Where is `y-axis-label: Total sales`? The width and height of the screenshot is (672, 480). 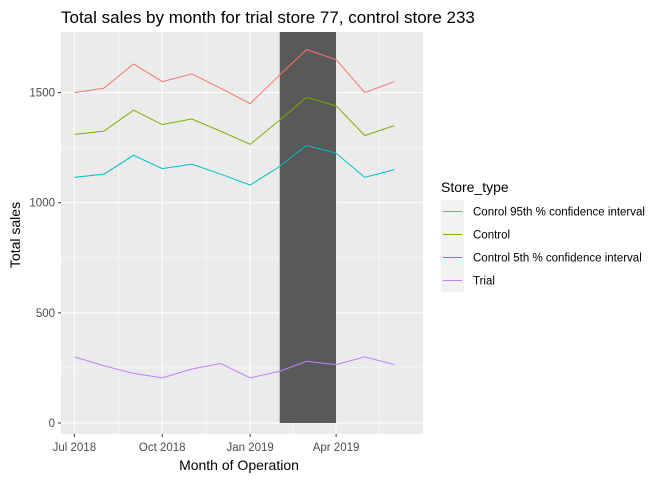 y-axis-label: Total sales is located at coordinates (15, 235).